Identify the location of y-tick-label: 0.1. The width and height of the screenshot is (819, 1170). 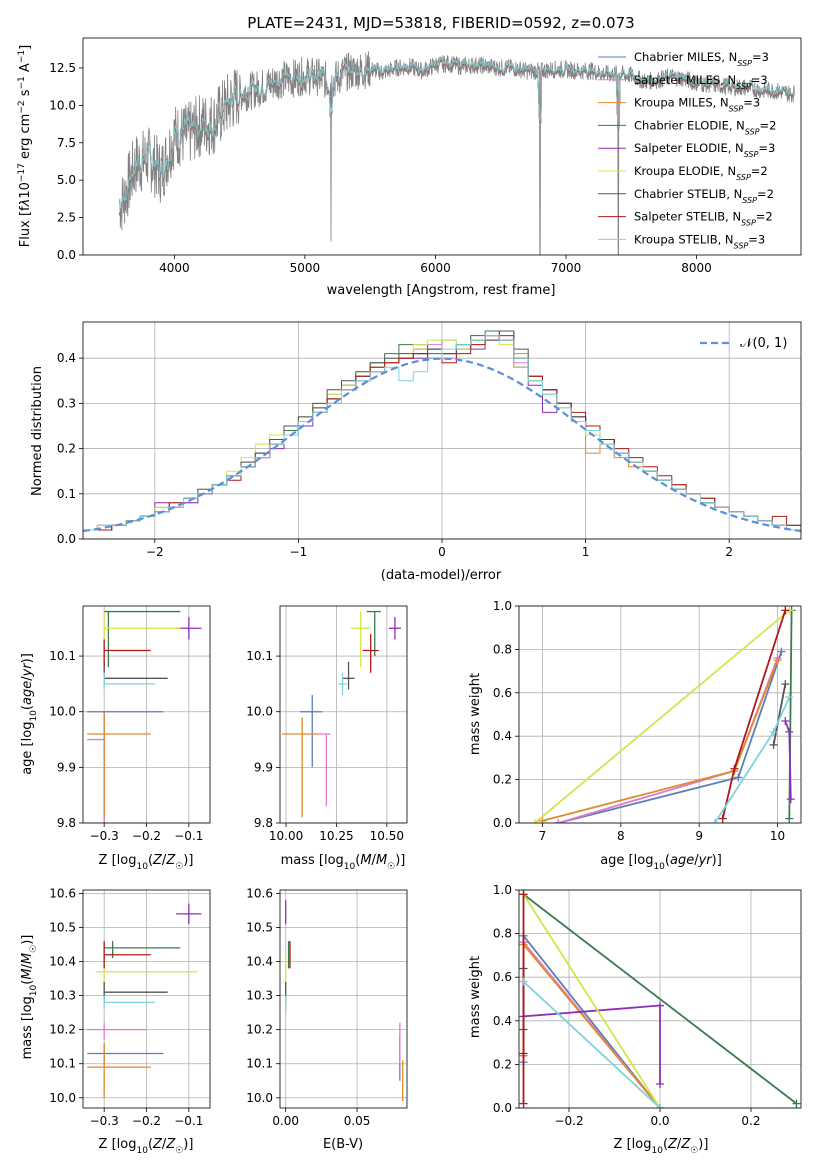
(66, 494).